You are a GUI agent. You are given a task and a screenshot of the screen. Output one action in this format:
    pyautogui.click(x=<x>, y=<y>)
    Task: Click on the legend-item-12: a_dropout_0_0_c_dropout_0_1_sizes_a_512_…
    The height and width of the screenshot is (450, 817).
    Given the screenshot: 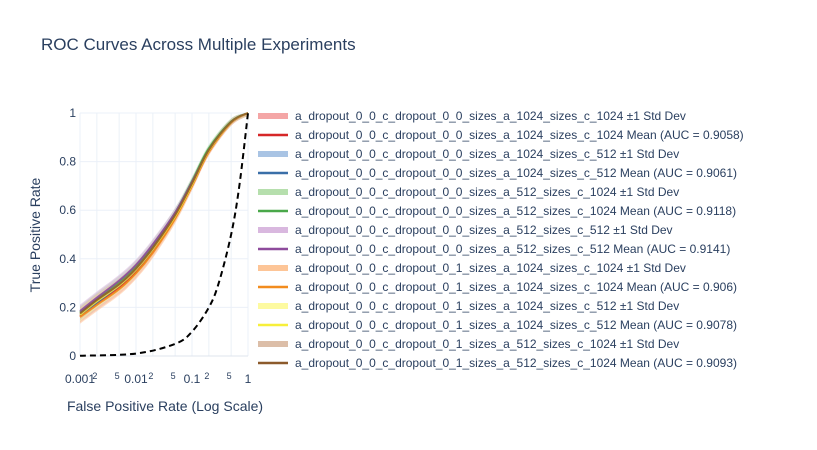 What is the action you would take?
    pyautogui.click(x=468, y=344)
    